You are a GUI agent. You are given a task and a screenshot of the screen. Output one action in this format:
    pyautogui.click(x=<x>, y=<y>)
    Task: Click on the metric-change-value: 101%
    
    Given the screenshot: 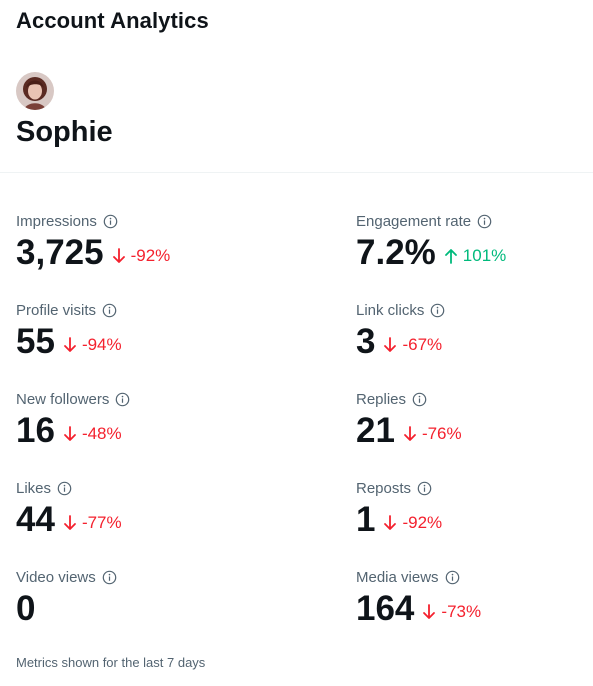 What is the action you would take?
    pyautogui.click(x=484, y=255)
    